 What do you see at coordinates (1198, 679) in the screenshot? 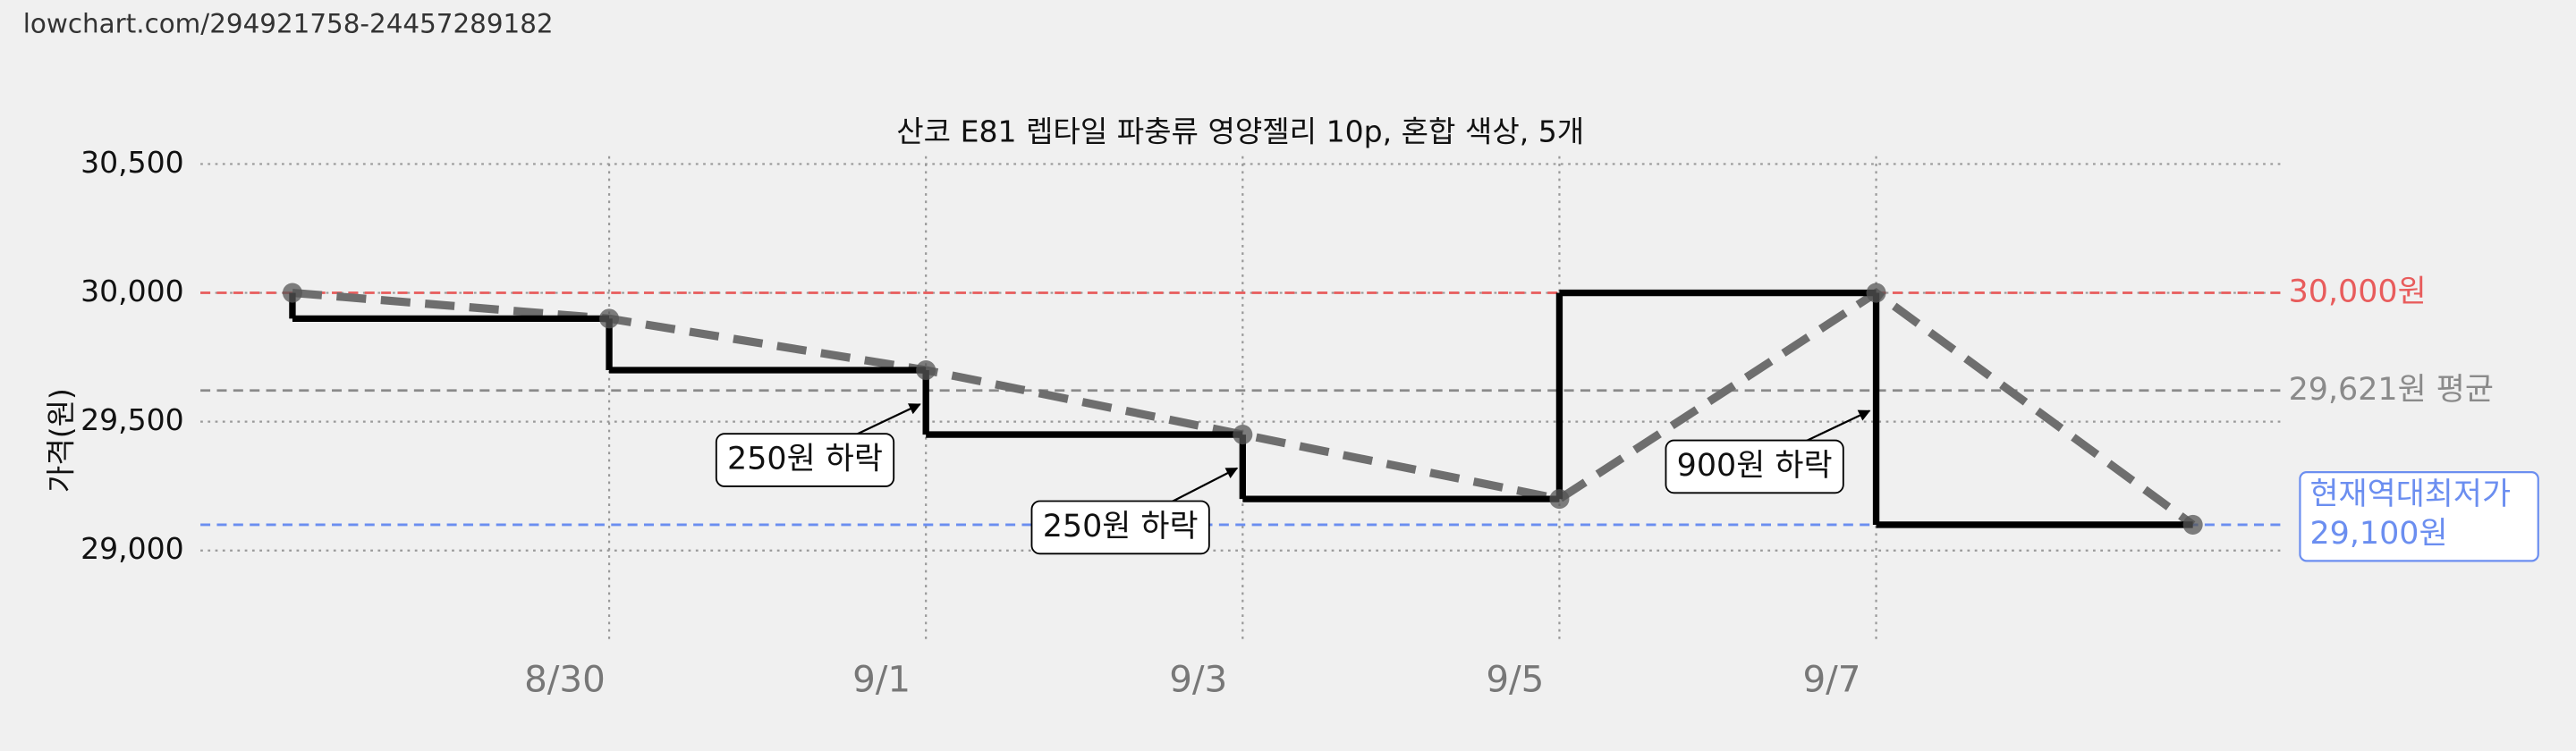
I see `x-tick-label: 9/3` at bounding box center [1198, 679].